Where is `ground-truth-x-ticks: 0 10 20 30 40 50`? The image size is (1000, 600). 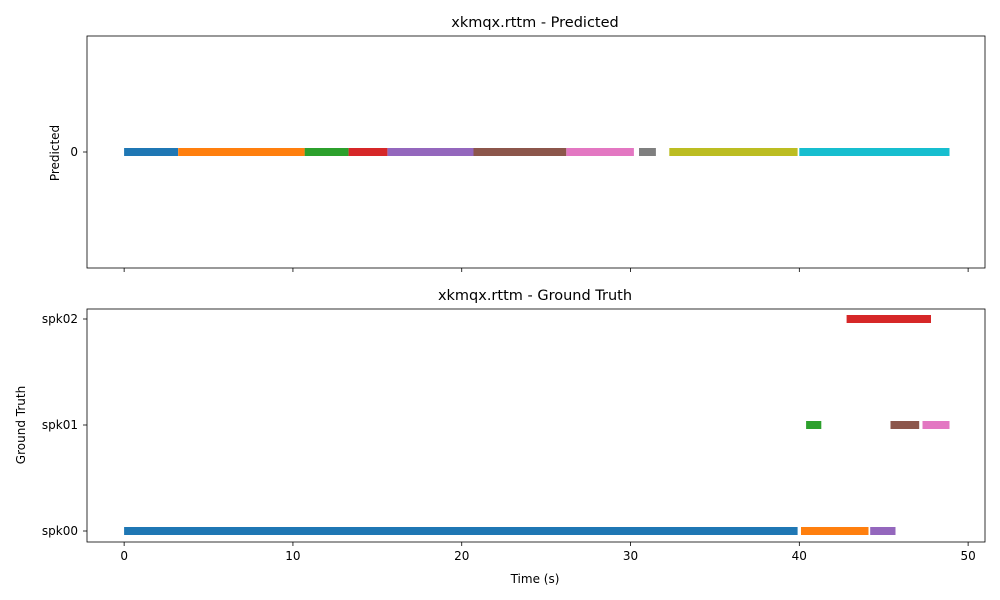 ground-truth-x-ticks: 0 10 20 30 40 50 is located at coordinates (548, 552).